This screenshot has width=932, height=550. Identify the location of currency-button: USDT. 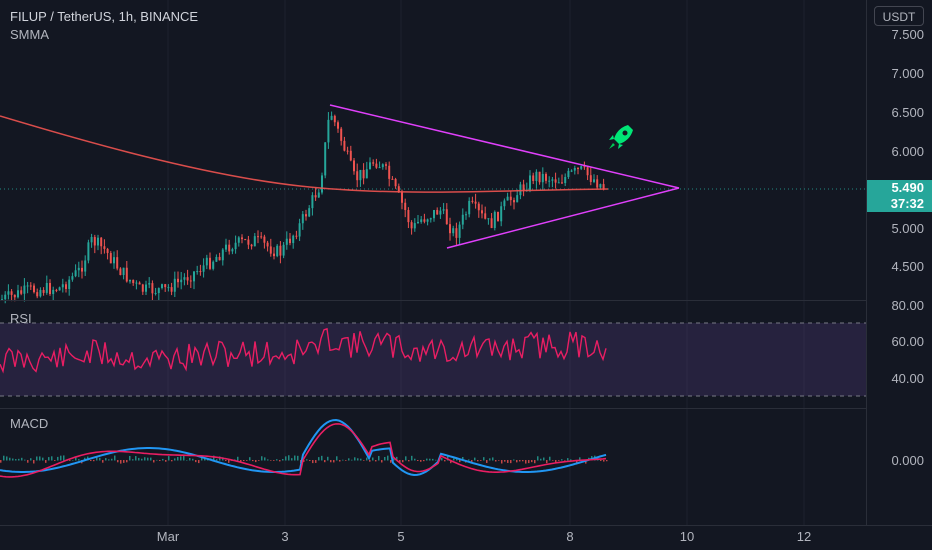
(899, 16).